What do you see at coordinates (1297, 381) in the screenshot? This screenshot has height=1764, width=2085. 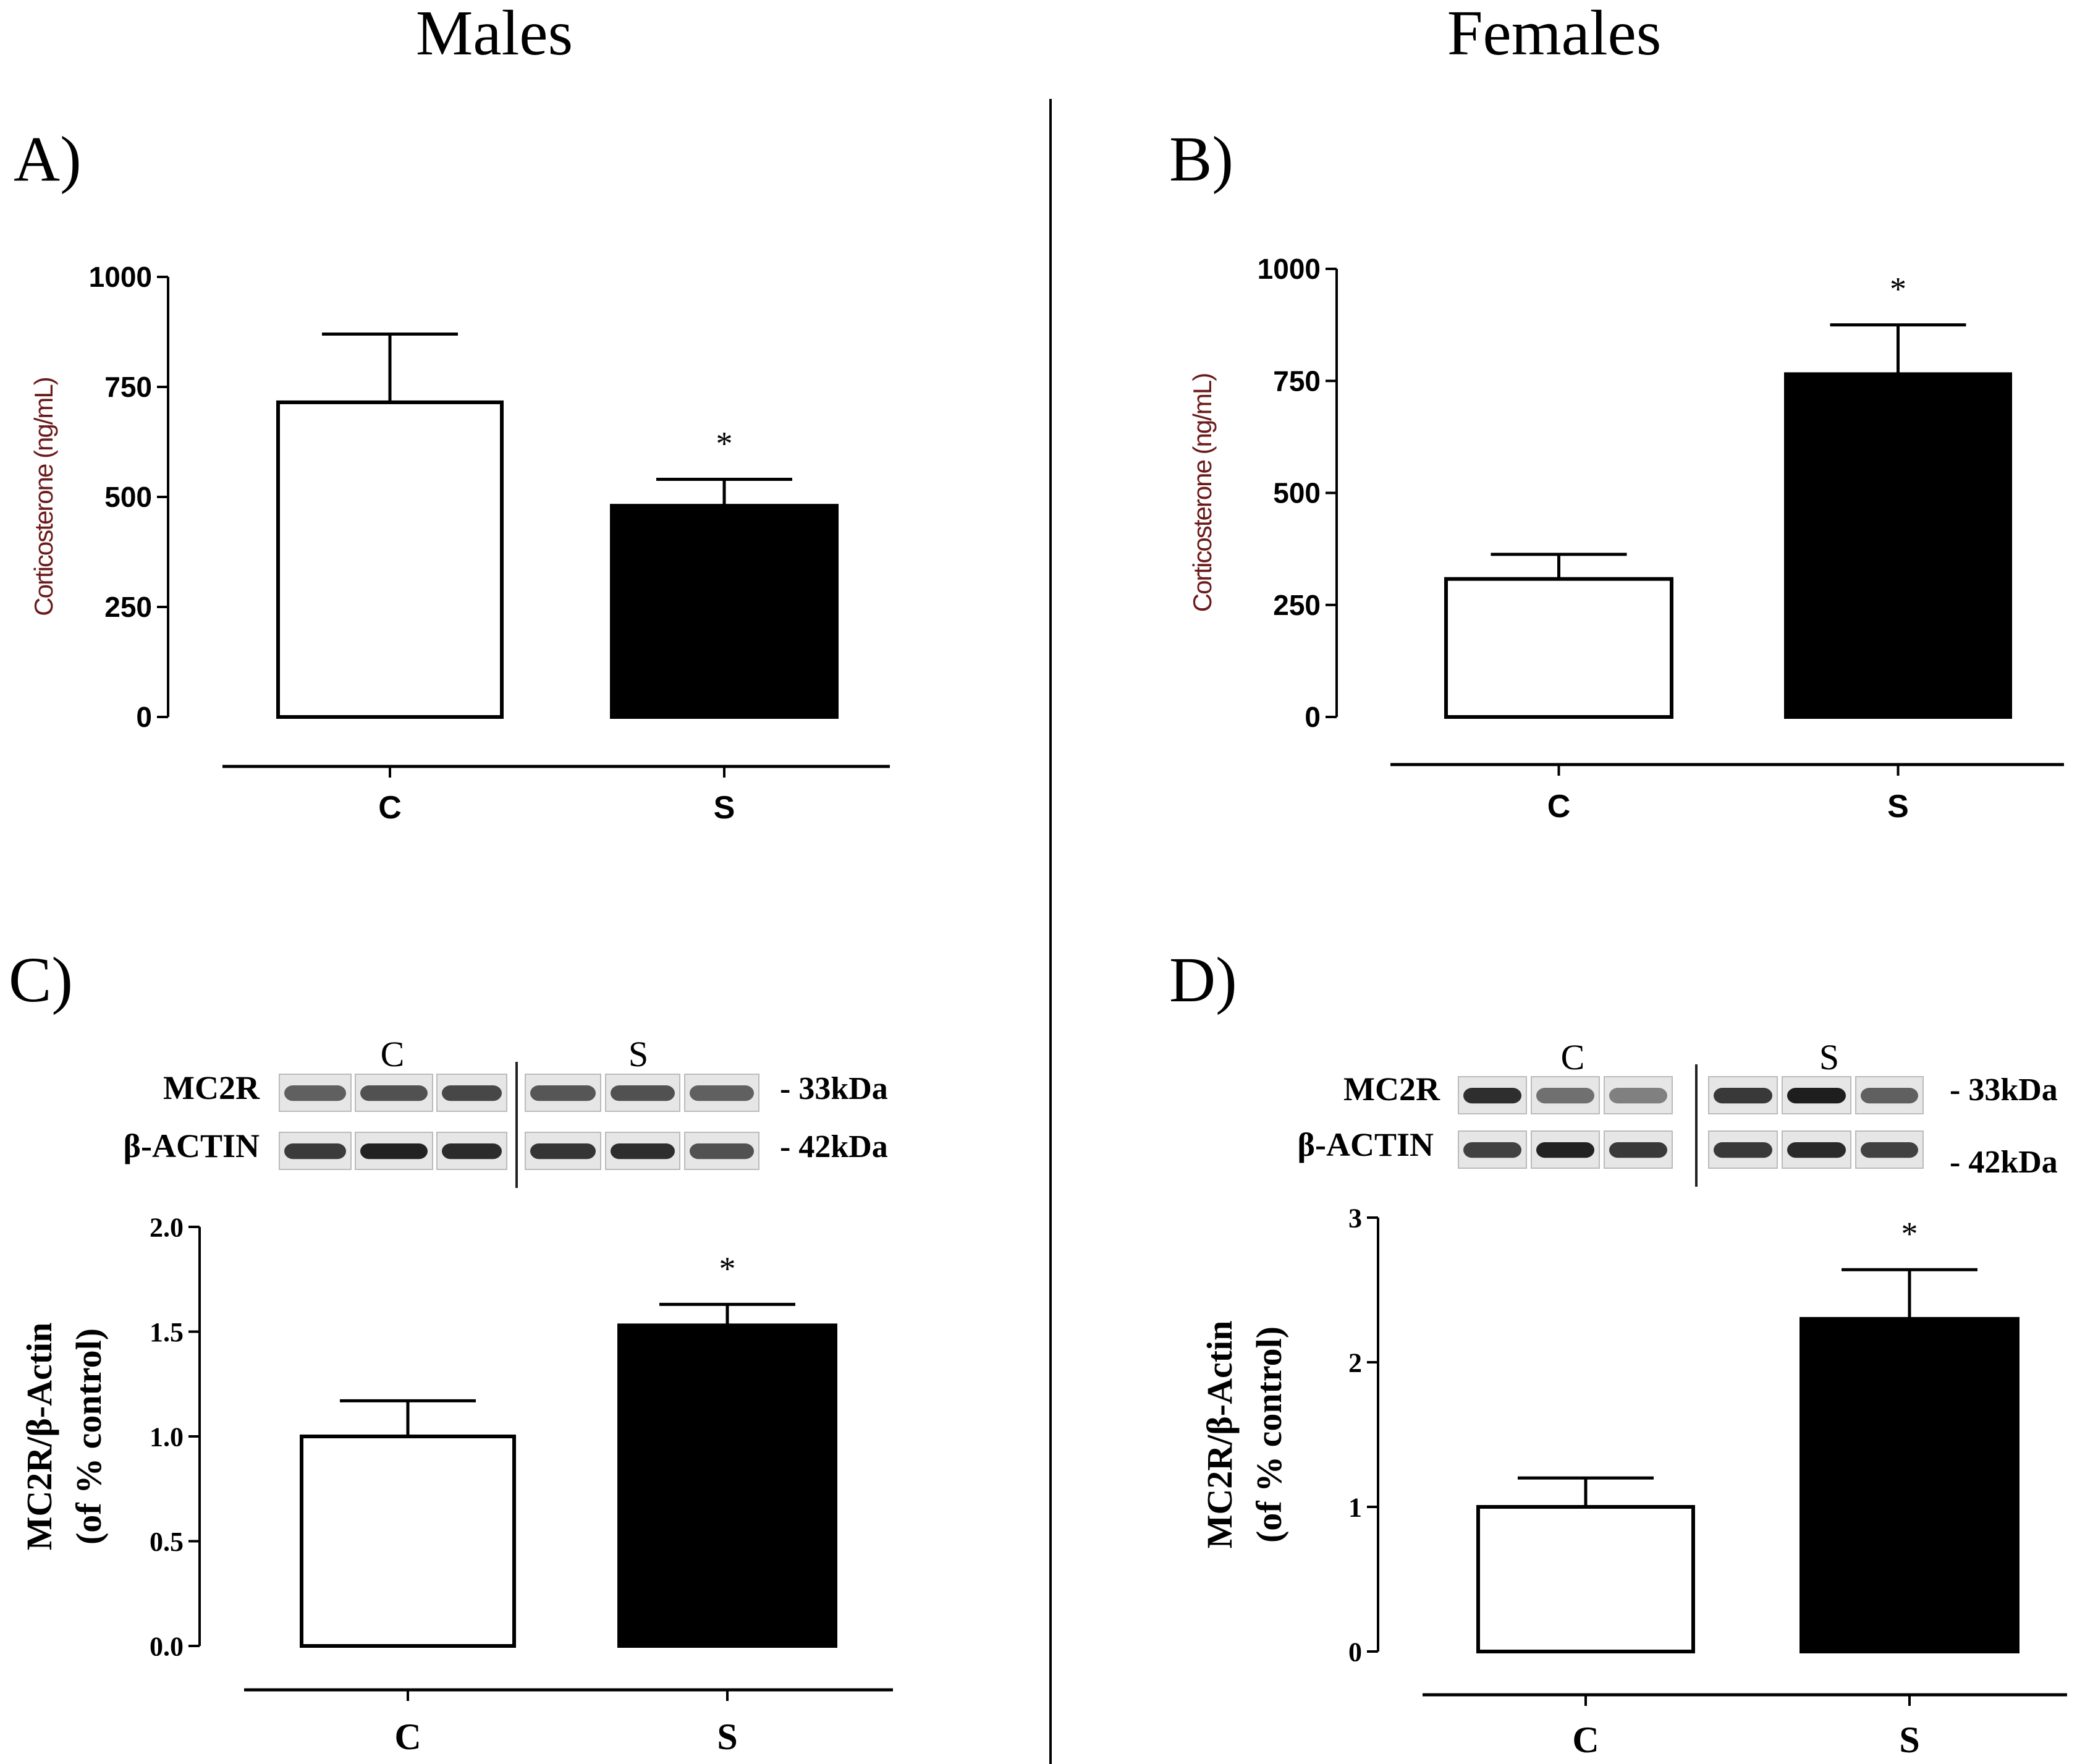 I see `y-tick-label-b: 750` at bounding box center [1297, 381].